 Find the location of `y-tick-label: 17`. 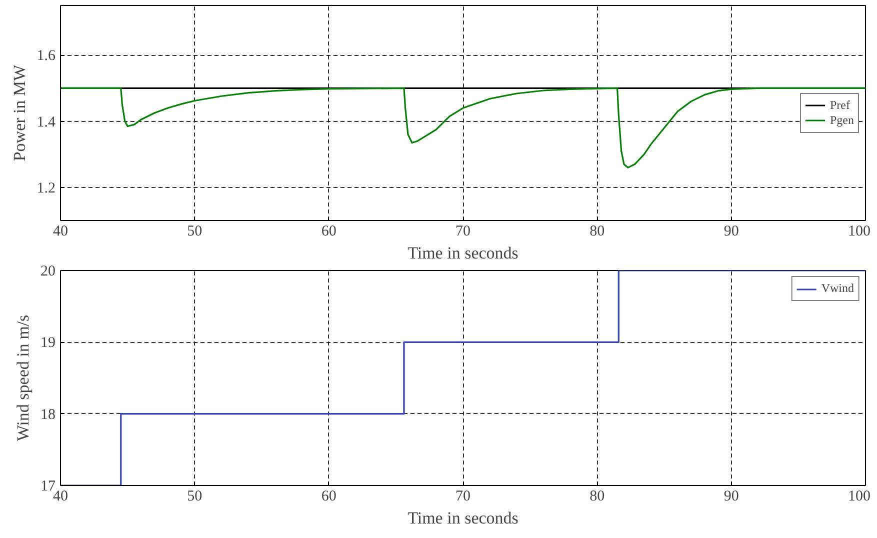

y-tick-label: 17 is located at coordinates (48, 486).